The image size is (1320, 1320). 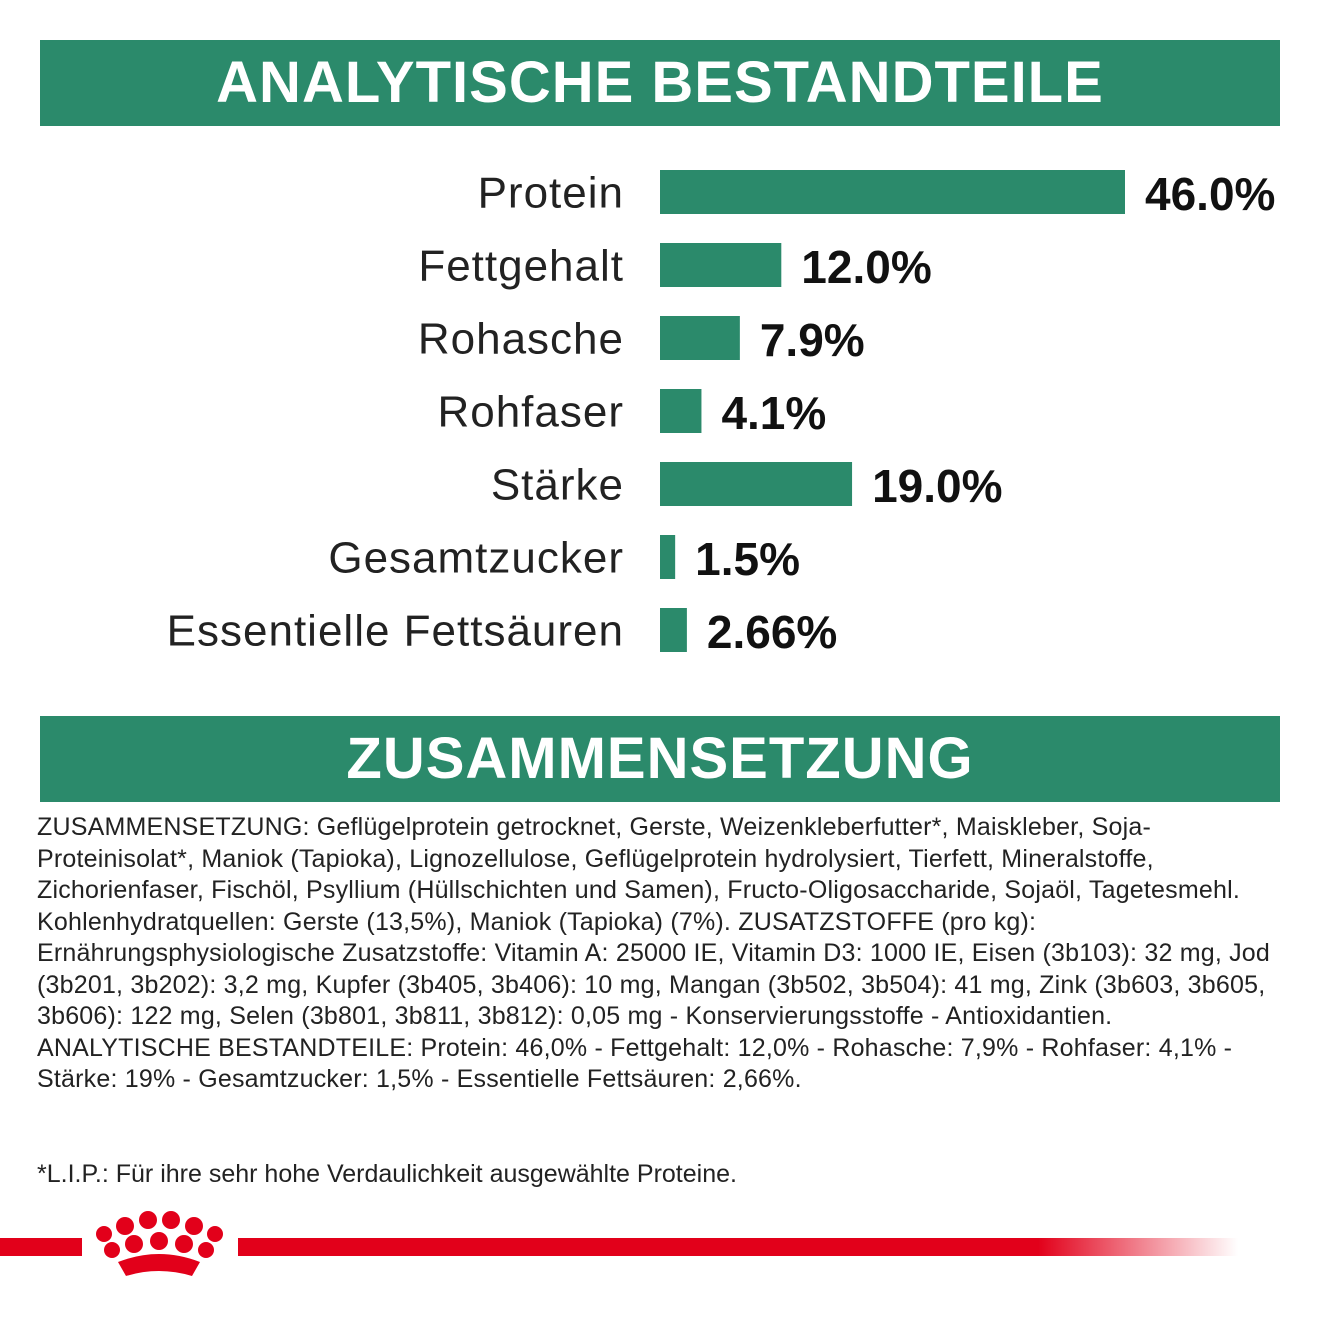 I want to click on value-label: 46.0%, so click(x=1210, y=194).